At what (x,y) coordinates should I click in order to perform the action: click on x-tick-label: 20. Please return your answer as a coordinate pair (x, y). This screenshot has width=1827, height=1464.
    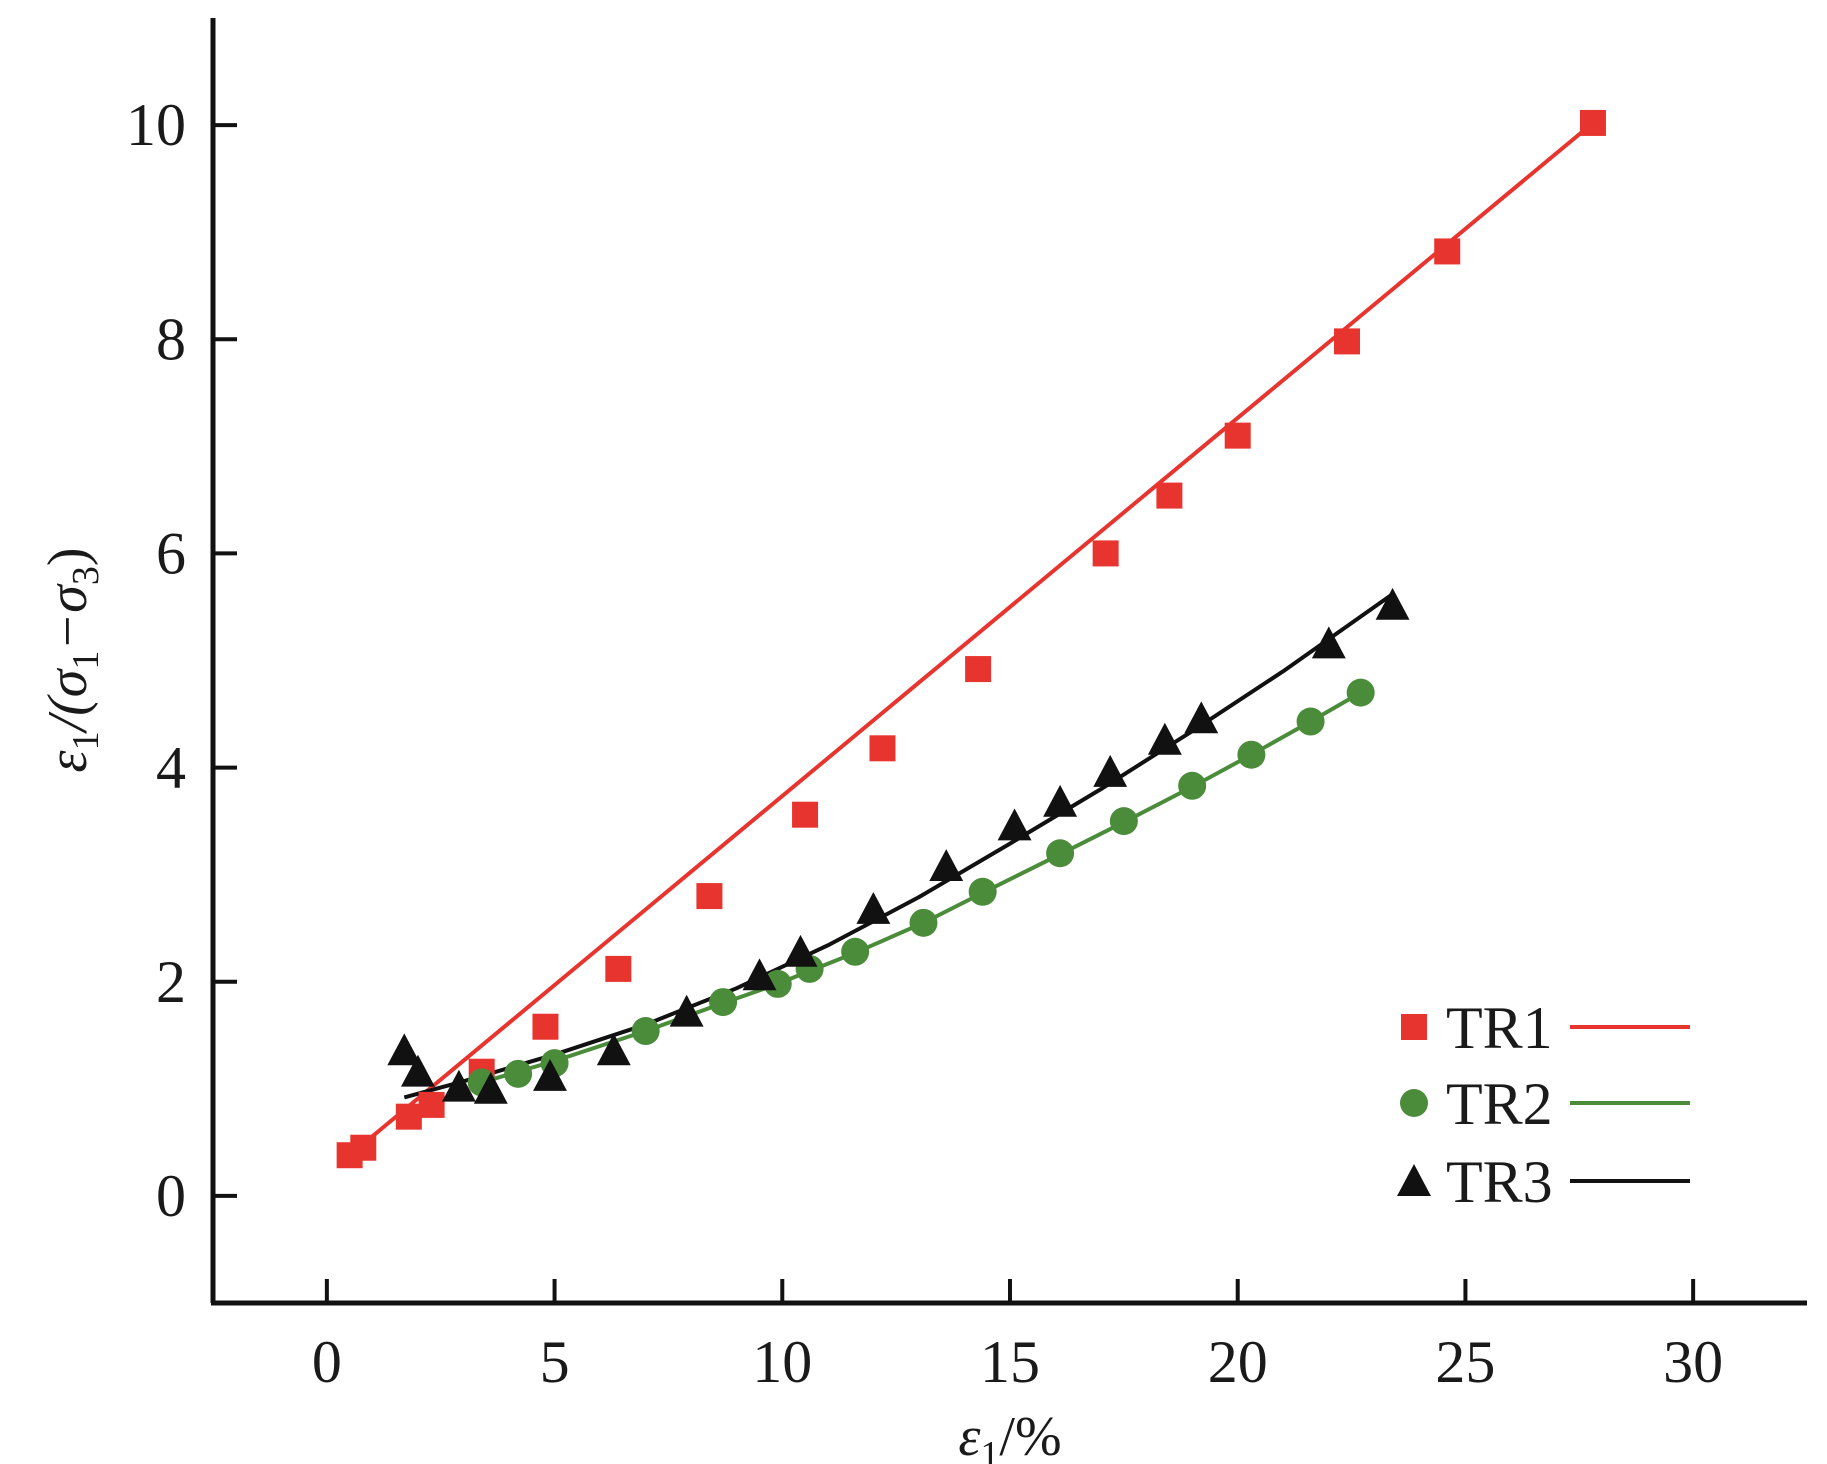
    Looking at the image, I should click on (1238, 1362).